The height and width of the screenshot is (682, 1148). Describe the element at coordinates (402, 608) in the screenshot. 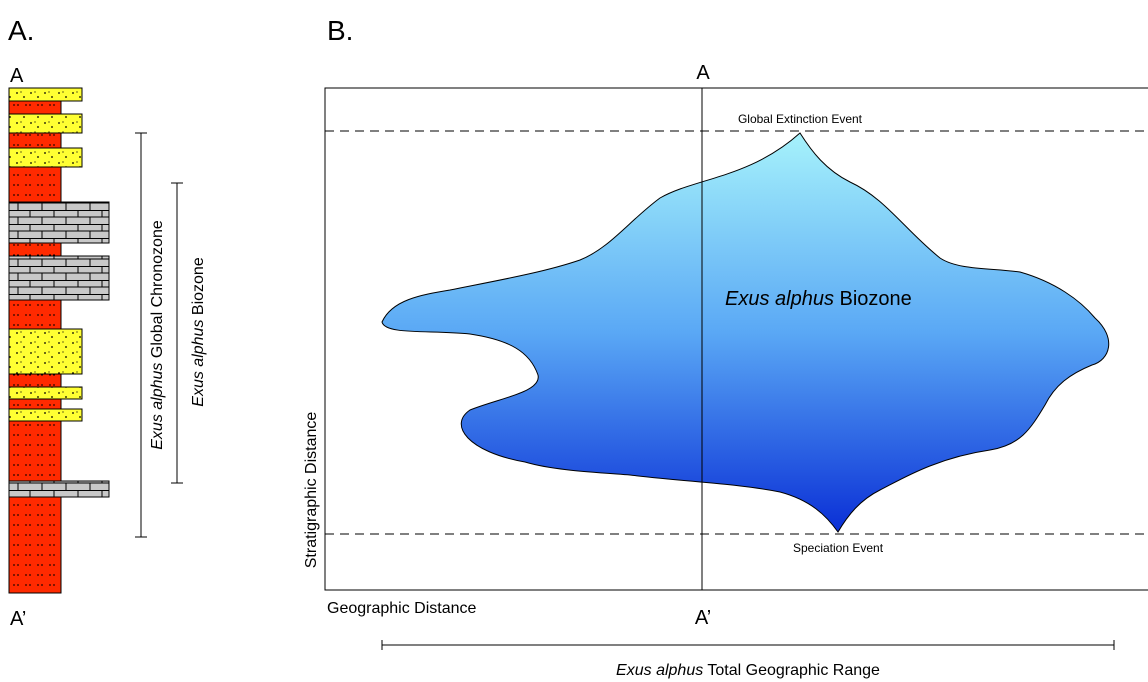

I see `x-axis-label: Geographic Distance` at that location.